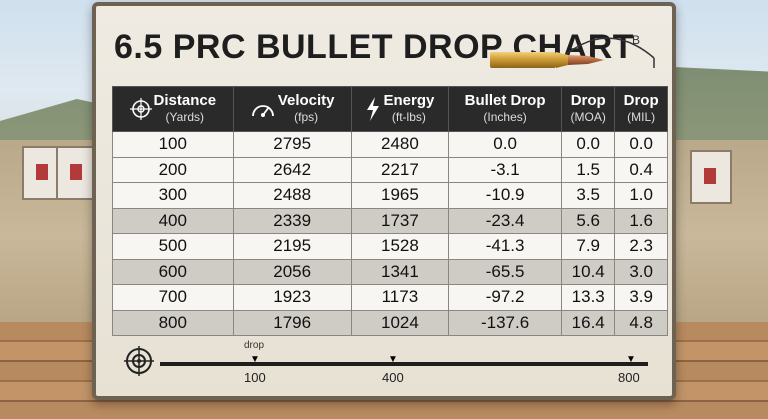 The height and width of the screenshot is (419, 768). What do you see at coordinates (292, 271) in the screenshot?
I see `velocity-cell: 2056` at bounding box center [292, 271].